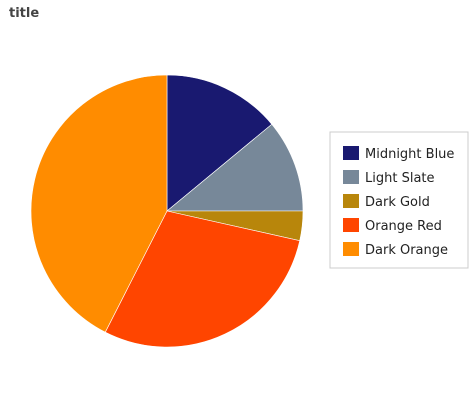 The width and height of the screenshot is (469, 400). Describe the element at coordinates (235, 167) in the screenshot. I see `pie-slice-light-slate` at that location.